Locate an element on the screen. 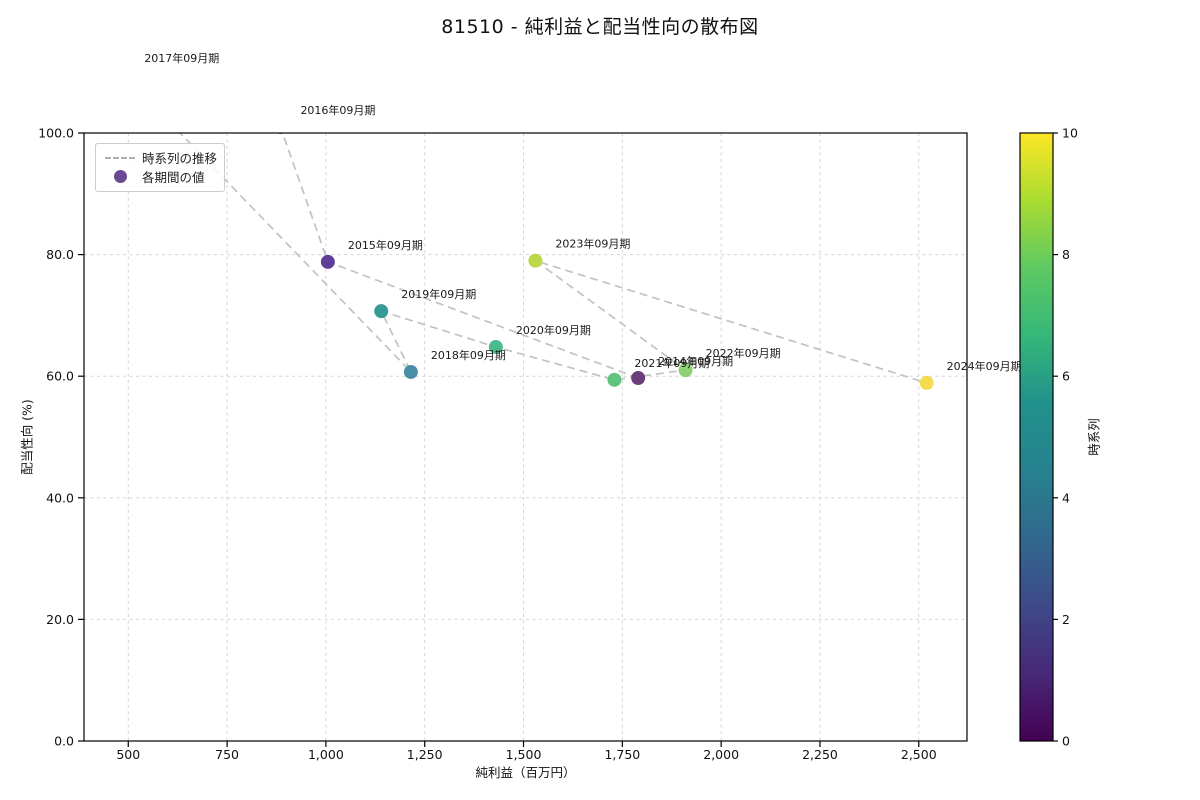  y-axis-label: 配当性向 (%) is located at coordinates (27, 437).